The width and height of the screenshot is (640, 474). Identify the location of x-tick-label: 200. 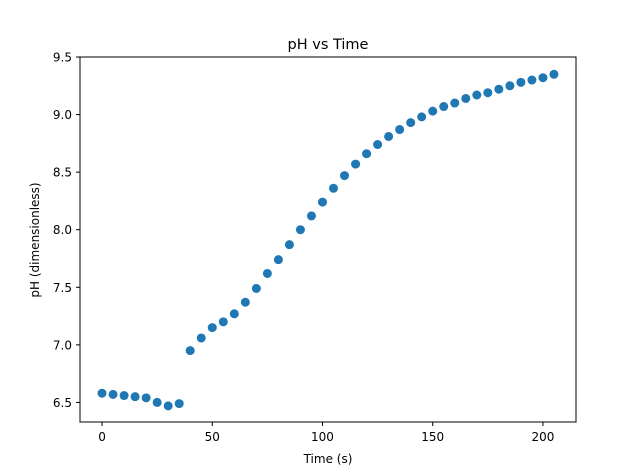
(542, 437).